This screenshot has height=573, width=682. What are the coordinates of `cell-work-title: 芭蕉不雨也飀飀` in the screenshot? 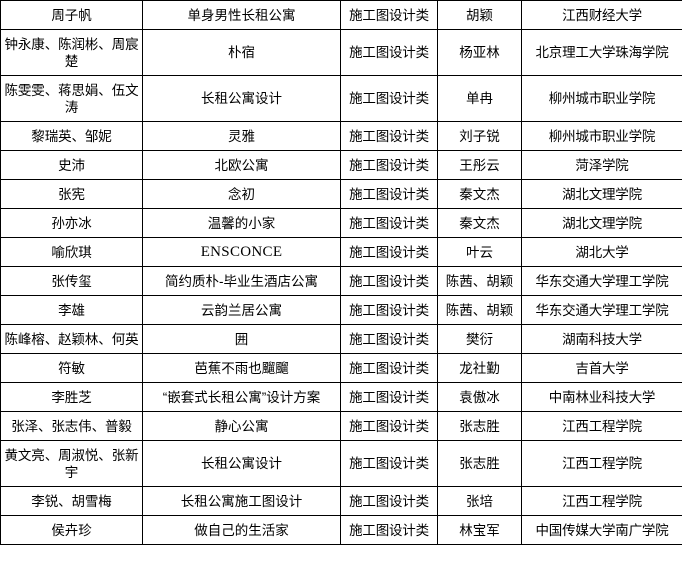 It's located at (241, 368).